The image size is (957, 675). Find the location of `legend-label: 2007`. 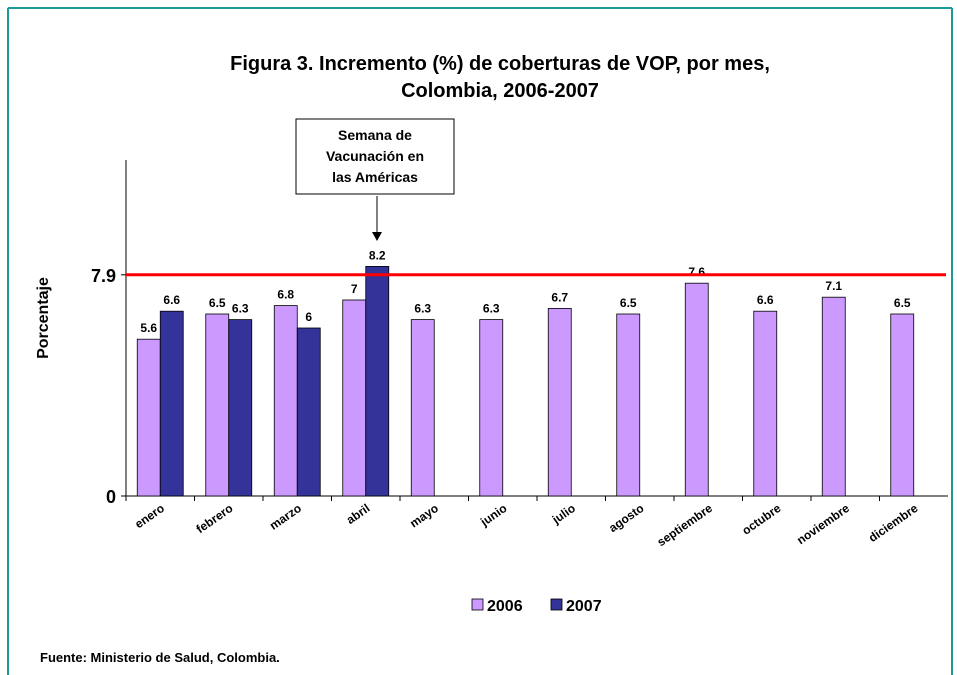

legend-label: 2007 is located at coordinates (584, 606).